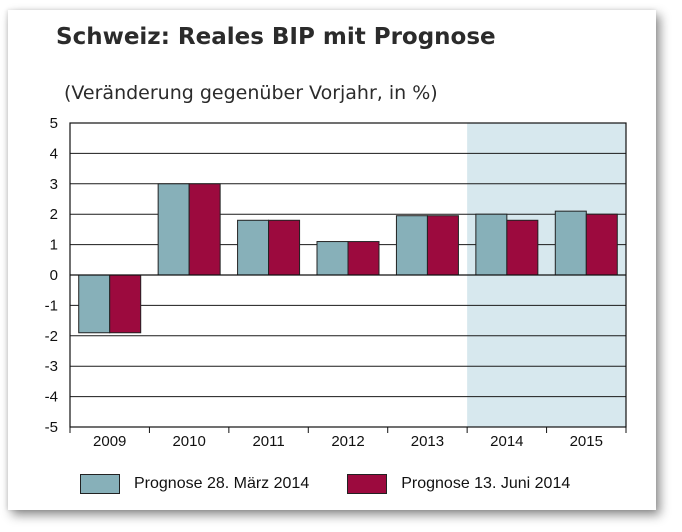  Describe the element at coordinates (268, 441) in the screenshot. I see `x-tick-label: 2011` at that location.